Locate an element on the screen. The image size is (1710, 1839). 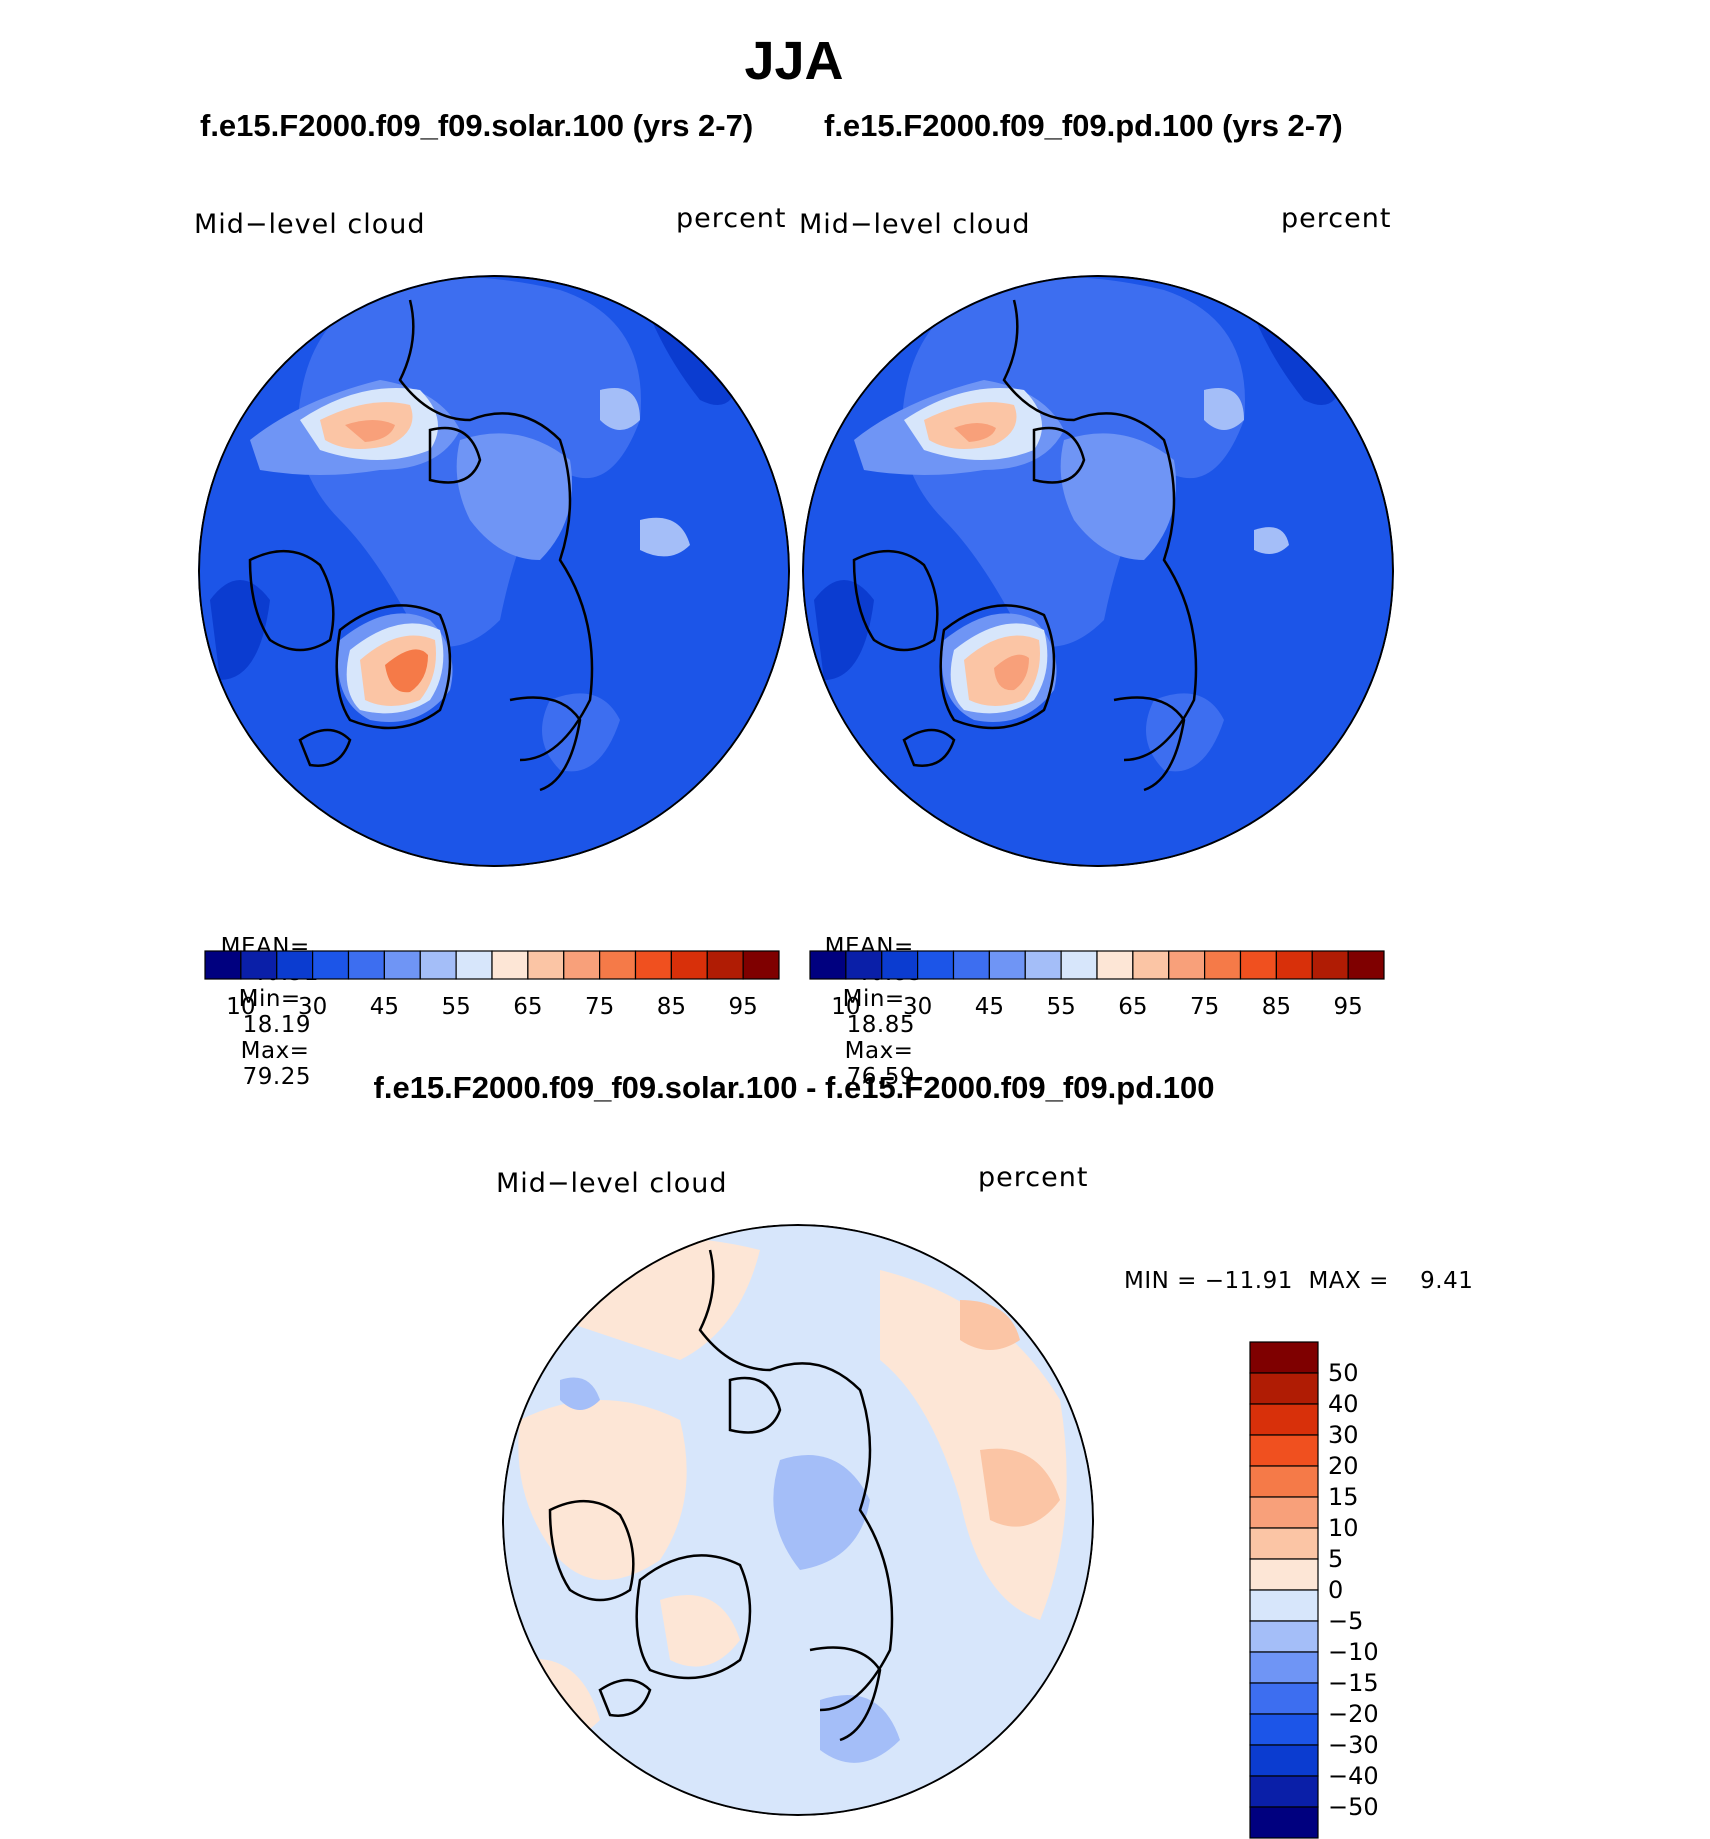
main-title: JJA is located at coordinates (794, 61).